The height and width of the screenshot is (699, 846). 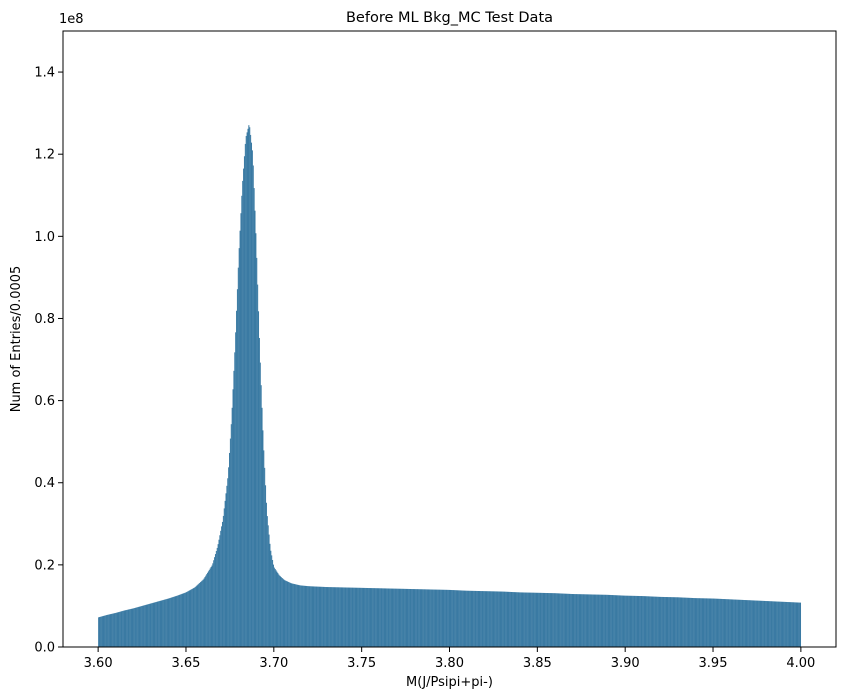 What do you see at coordinates (44, 483) in the screenshot?
I see `y-tick-label: 0.4` at bounding box center [44, 483].